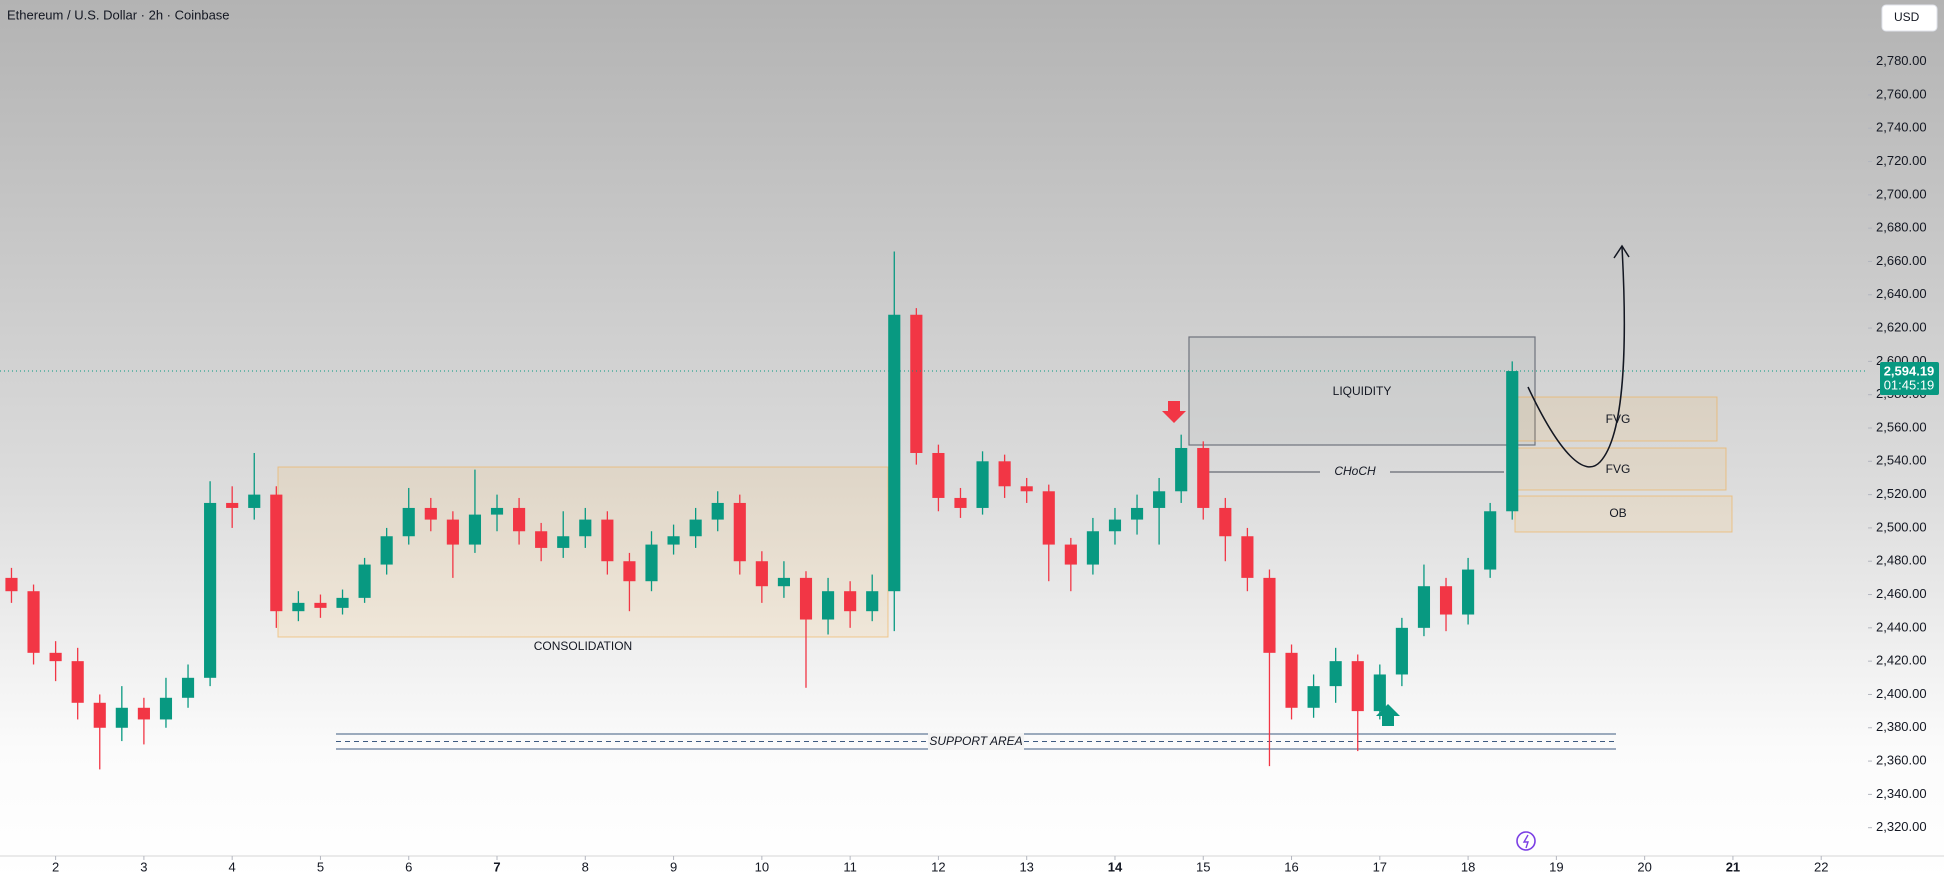  I want to click on last-price-tag, so click(1909, 379).